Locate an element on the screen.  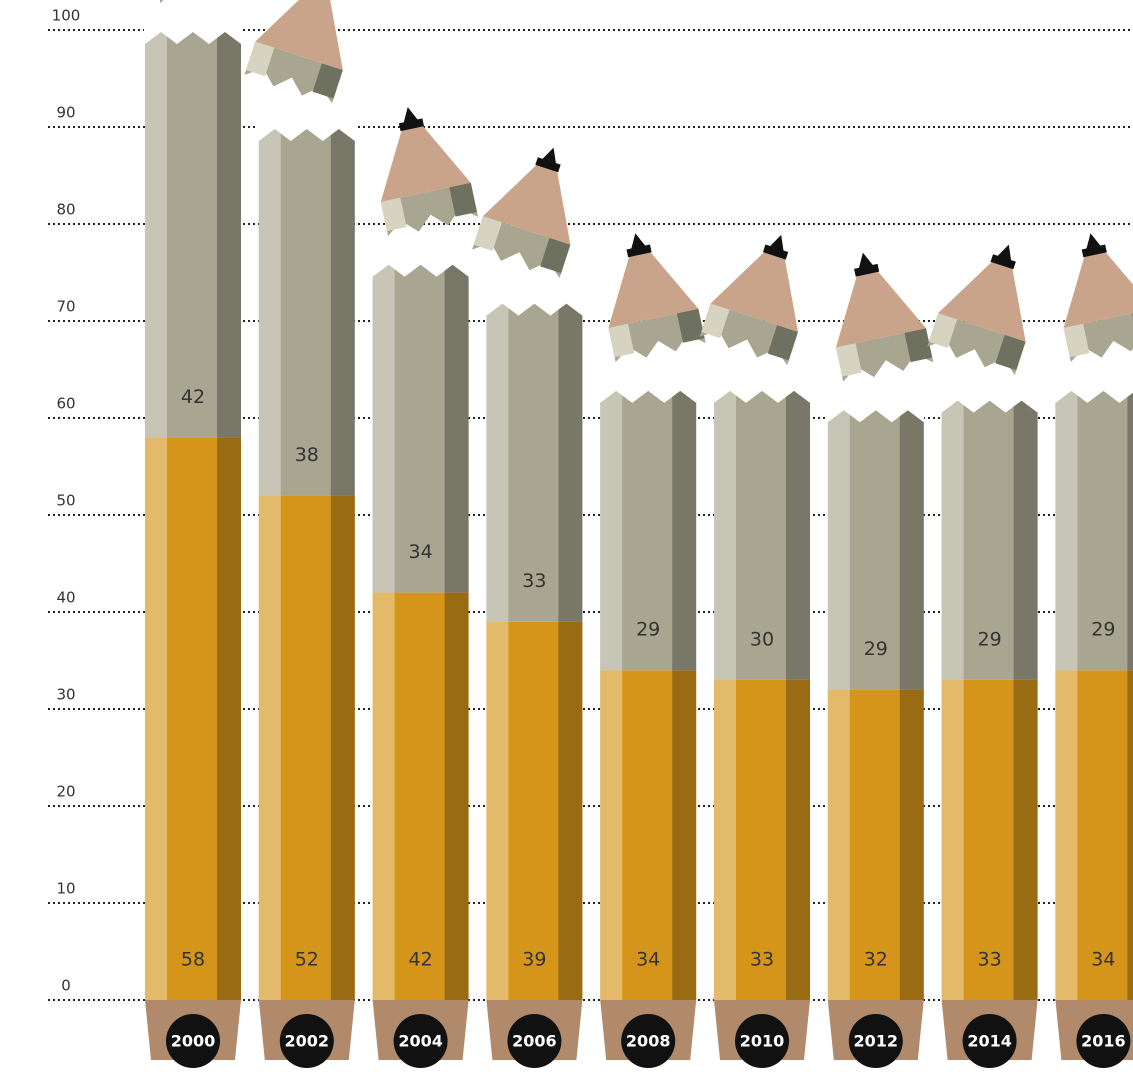
value-label: 38 is located at coordinates (307, 455).